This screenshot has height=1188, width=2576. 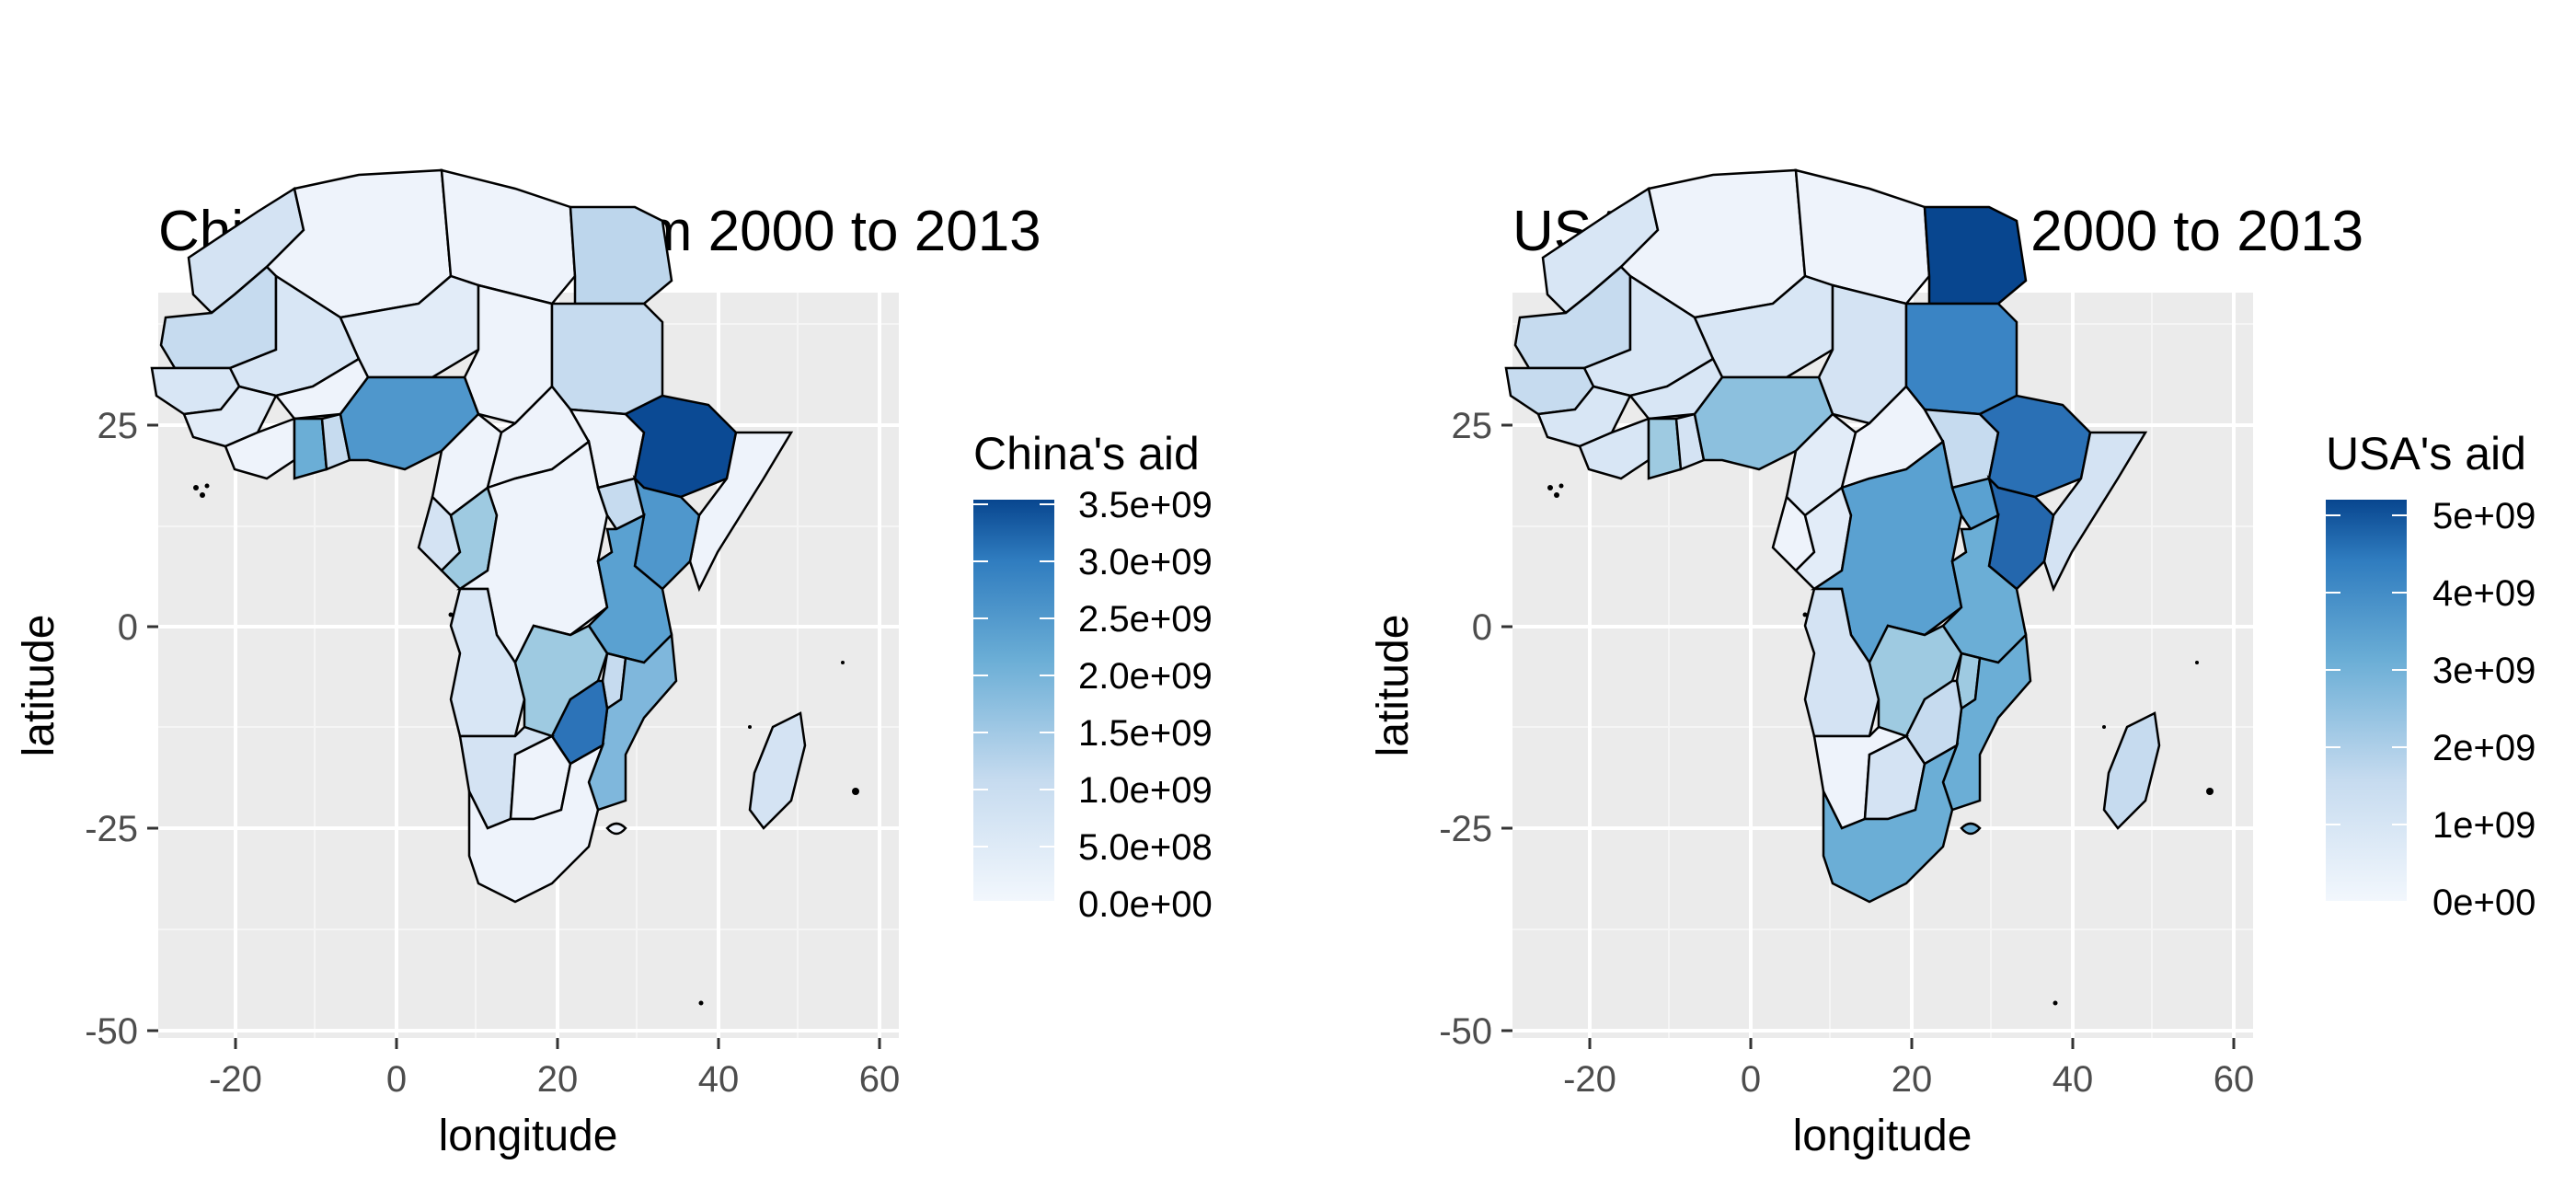 What do you see at coordinates (2426, 453) in the screenshot?
I see `legend-title: USA's aid` at bounding box center [2426, 453].